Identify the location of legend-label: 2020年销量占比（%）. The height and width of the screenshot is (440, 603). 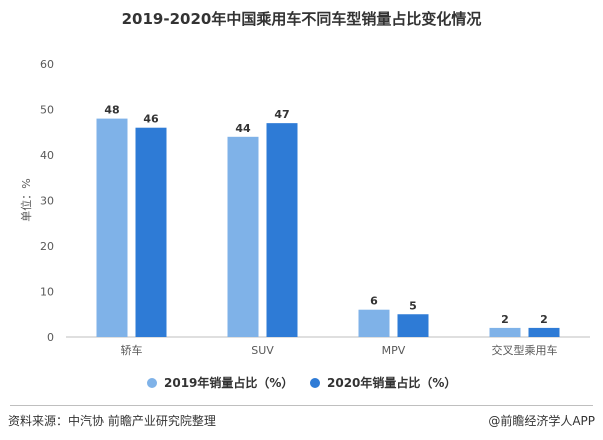
(391, 382).